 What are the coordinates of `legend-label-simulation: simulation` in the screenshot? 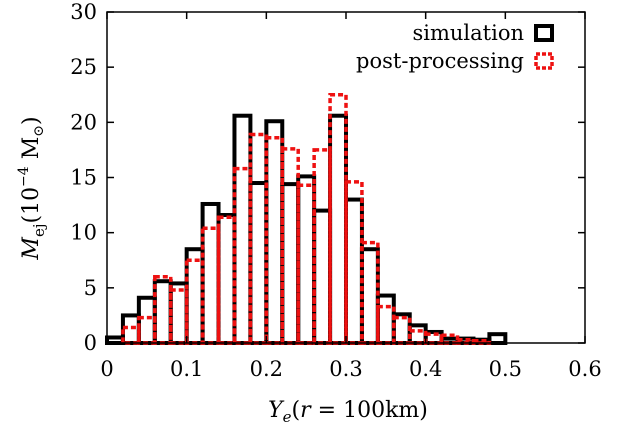 It's located at (469, 33).